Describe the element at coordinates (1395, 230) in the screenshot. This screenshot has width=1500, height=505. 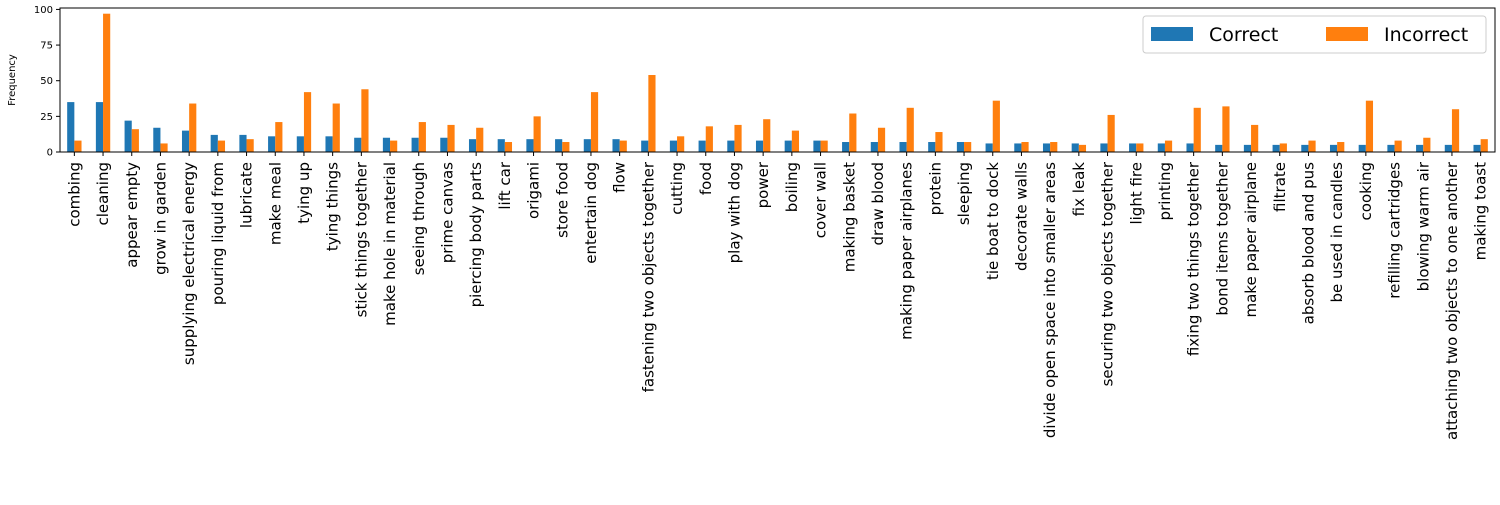
I see `x-tick-label: refilling cartridges` at that location.